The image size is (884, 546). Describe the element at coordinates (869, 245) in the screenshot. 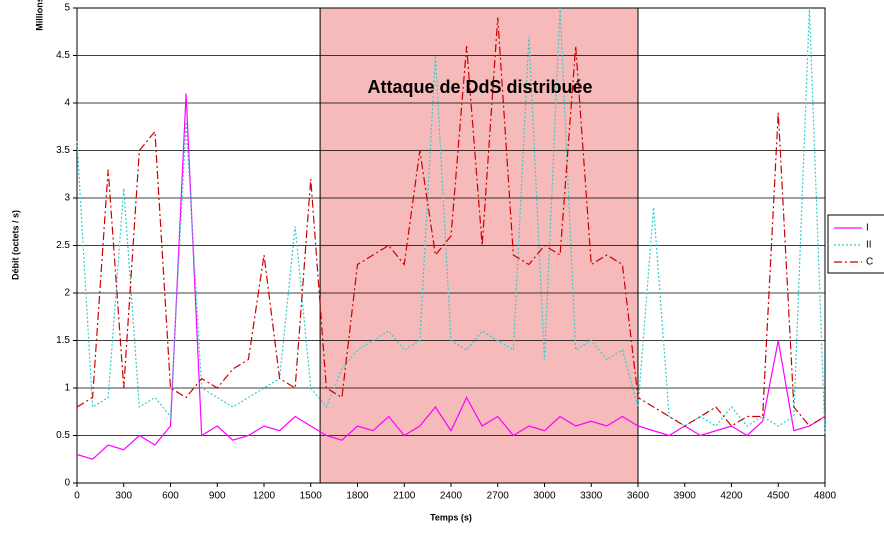

I see `legend-label: II` at that location.